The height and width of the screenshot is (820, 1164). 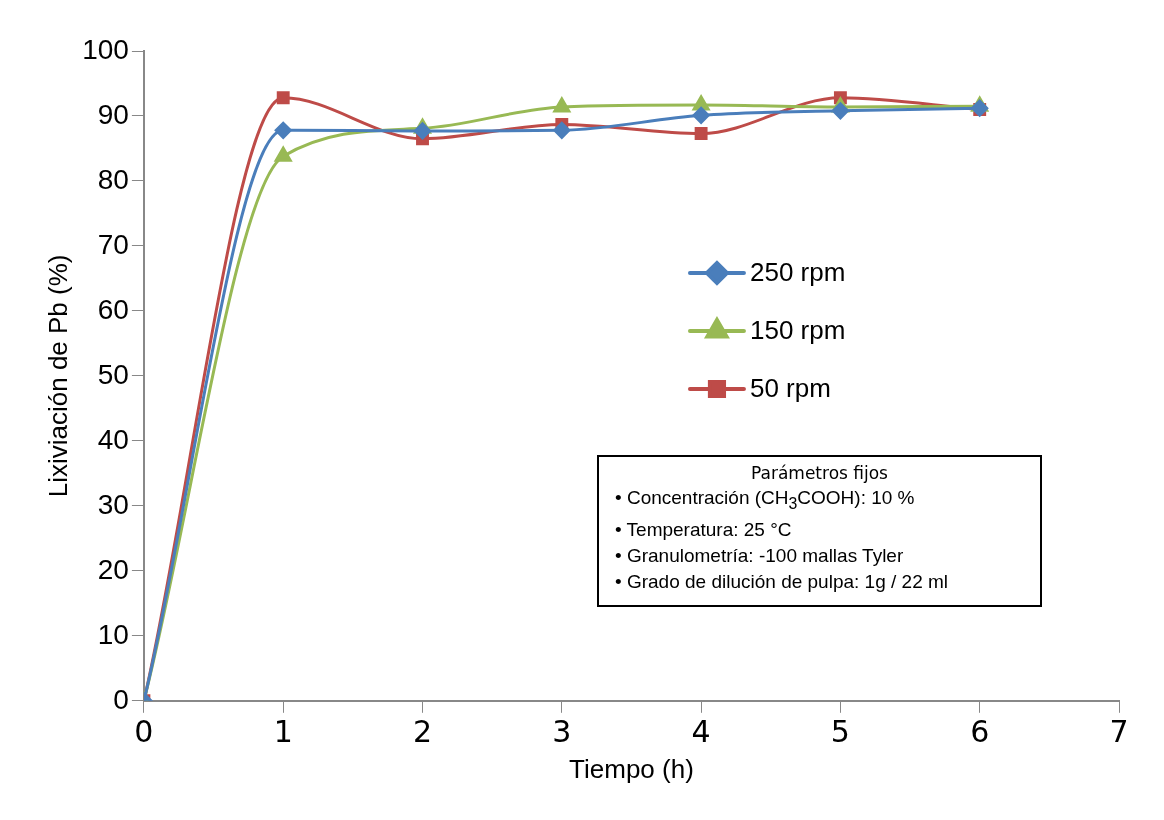 I want to click on y-tick-label: 20, so click(x=113, y=569).